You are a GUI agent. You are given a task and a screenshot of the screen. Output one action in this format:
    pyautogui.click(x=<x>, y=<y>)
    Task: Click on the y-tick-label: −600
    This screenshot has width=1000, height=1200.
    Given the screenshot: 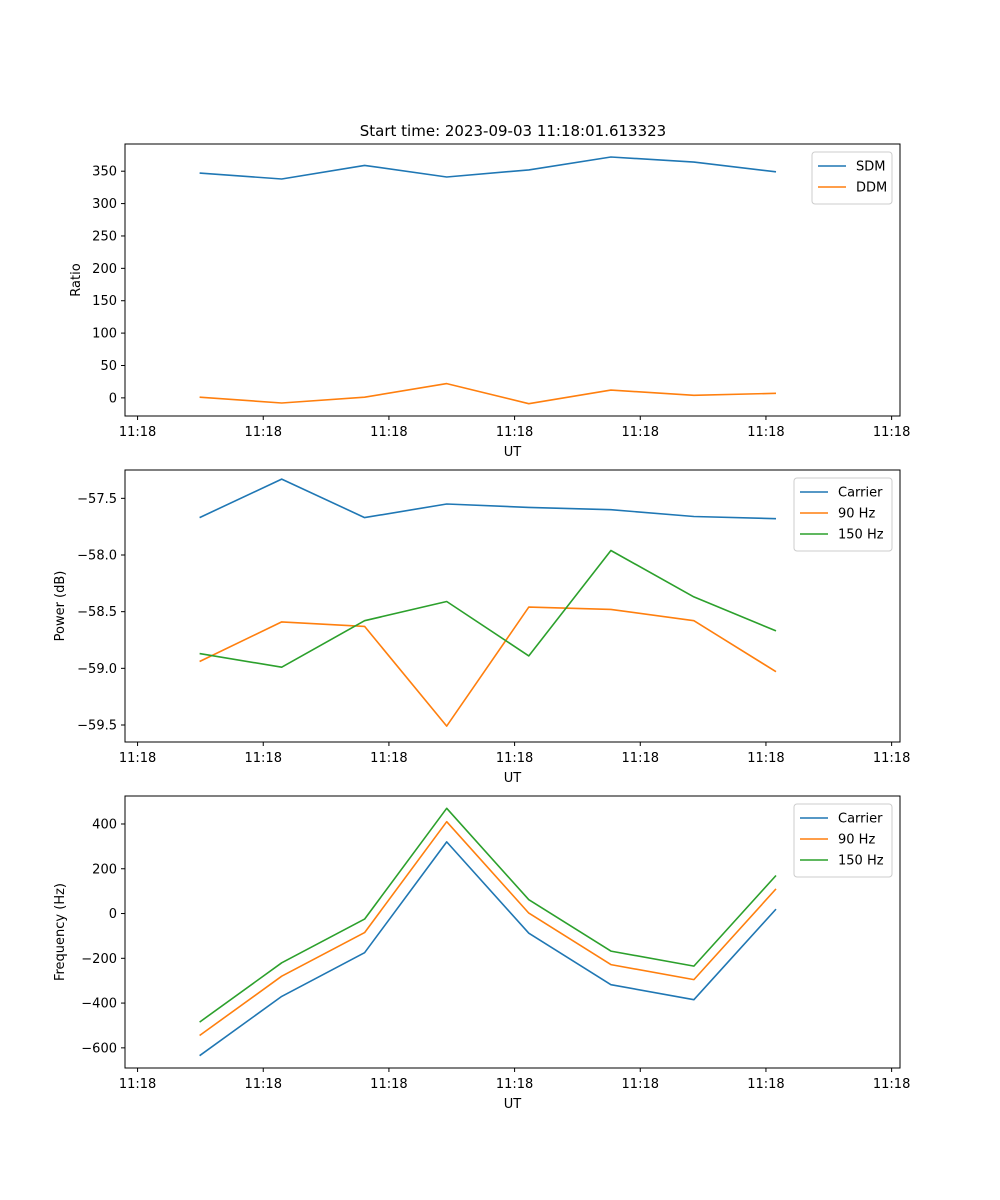 What is the action you would take?
    pyautogui.click(x=99, y=1048)
    